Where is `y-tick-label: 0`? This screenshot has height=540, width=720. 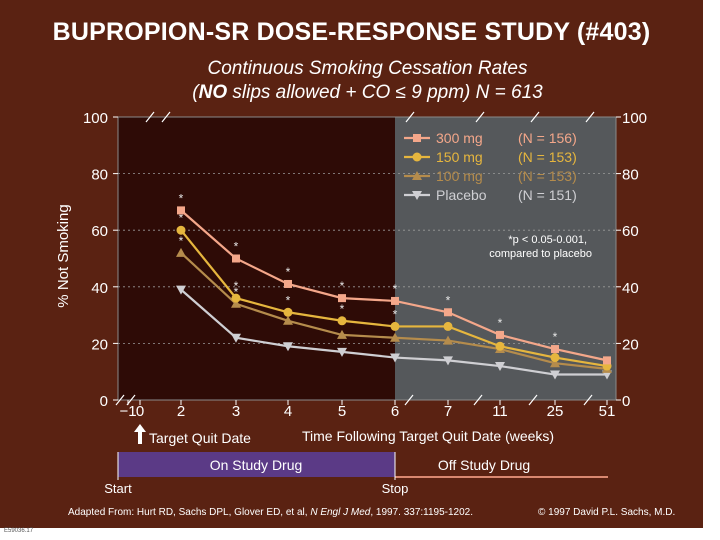
y-tick-label: 0 is located at coordinates (104, 401).